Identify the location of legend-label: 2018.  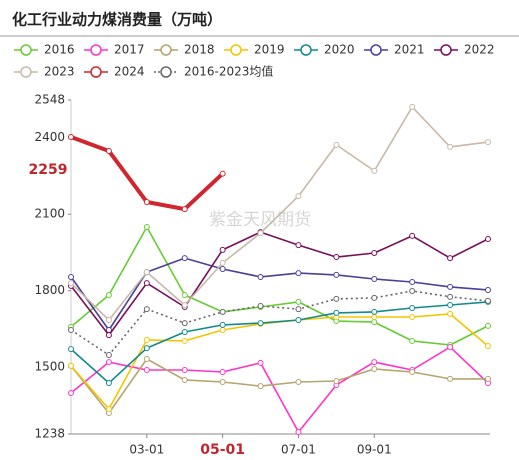
(199, 50).